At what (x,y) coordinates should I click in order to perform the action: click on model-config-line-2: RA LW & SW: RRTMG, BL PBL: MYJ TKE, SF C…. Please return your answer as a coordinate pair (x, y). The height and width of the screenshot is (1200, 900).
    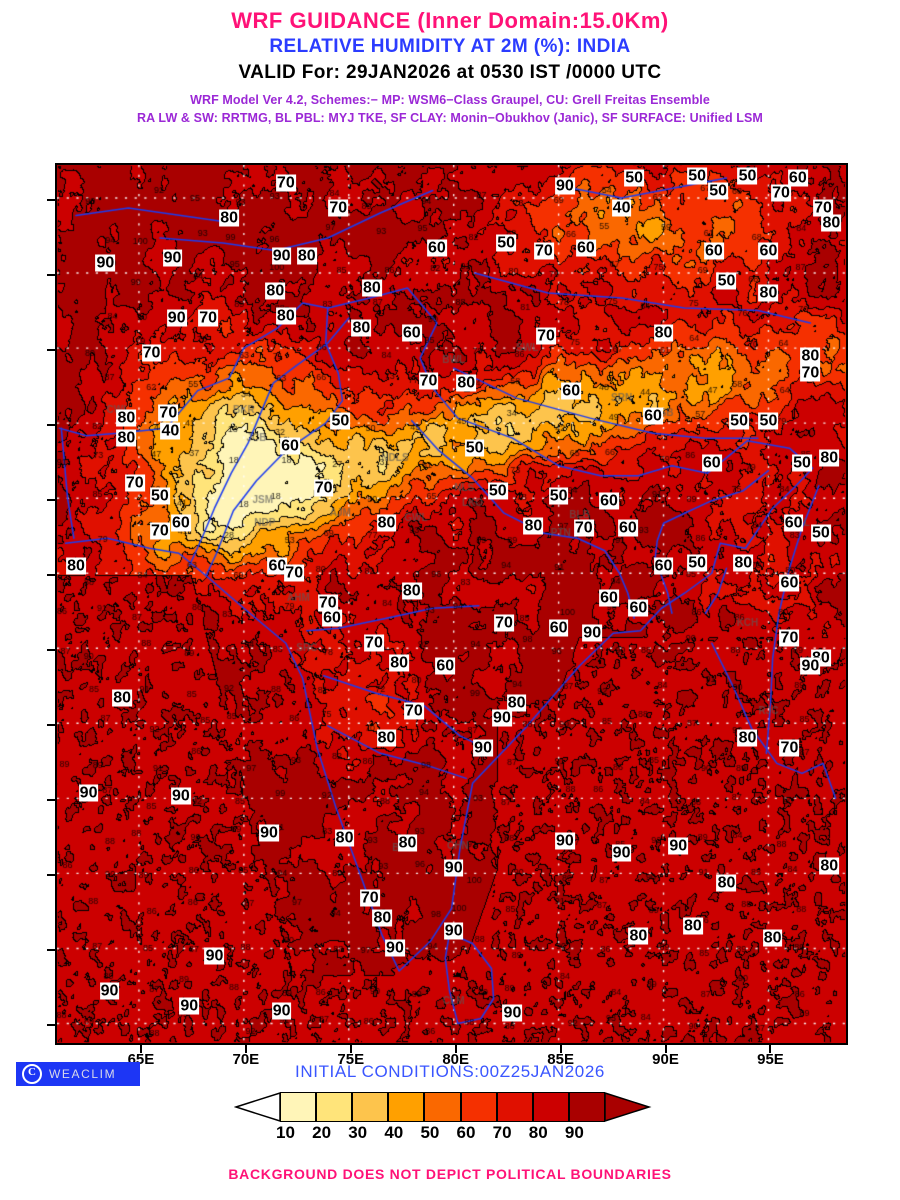
    Looking at the image, I should click on (450, 118).